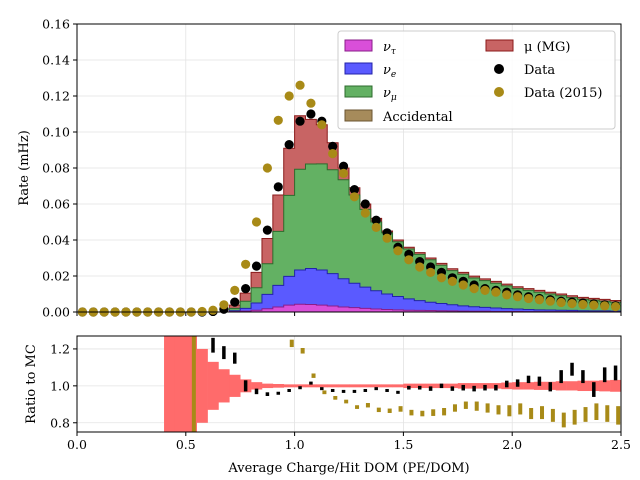 Image resolution: width=640 pixels, height=480 pixels. Describe the element at coordinates (476, 80) in the screenshot. I see `legend-box` at that location.